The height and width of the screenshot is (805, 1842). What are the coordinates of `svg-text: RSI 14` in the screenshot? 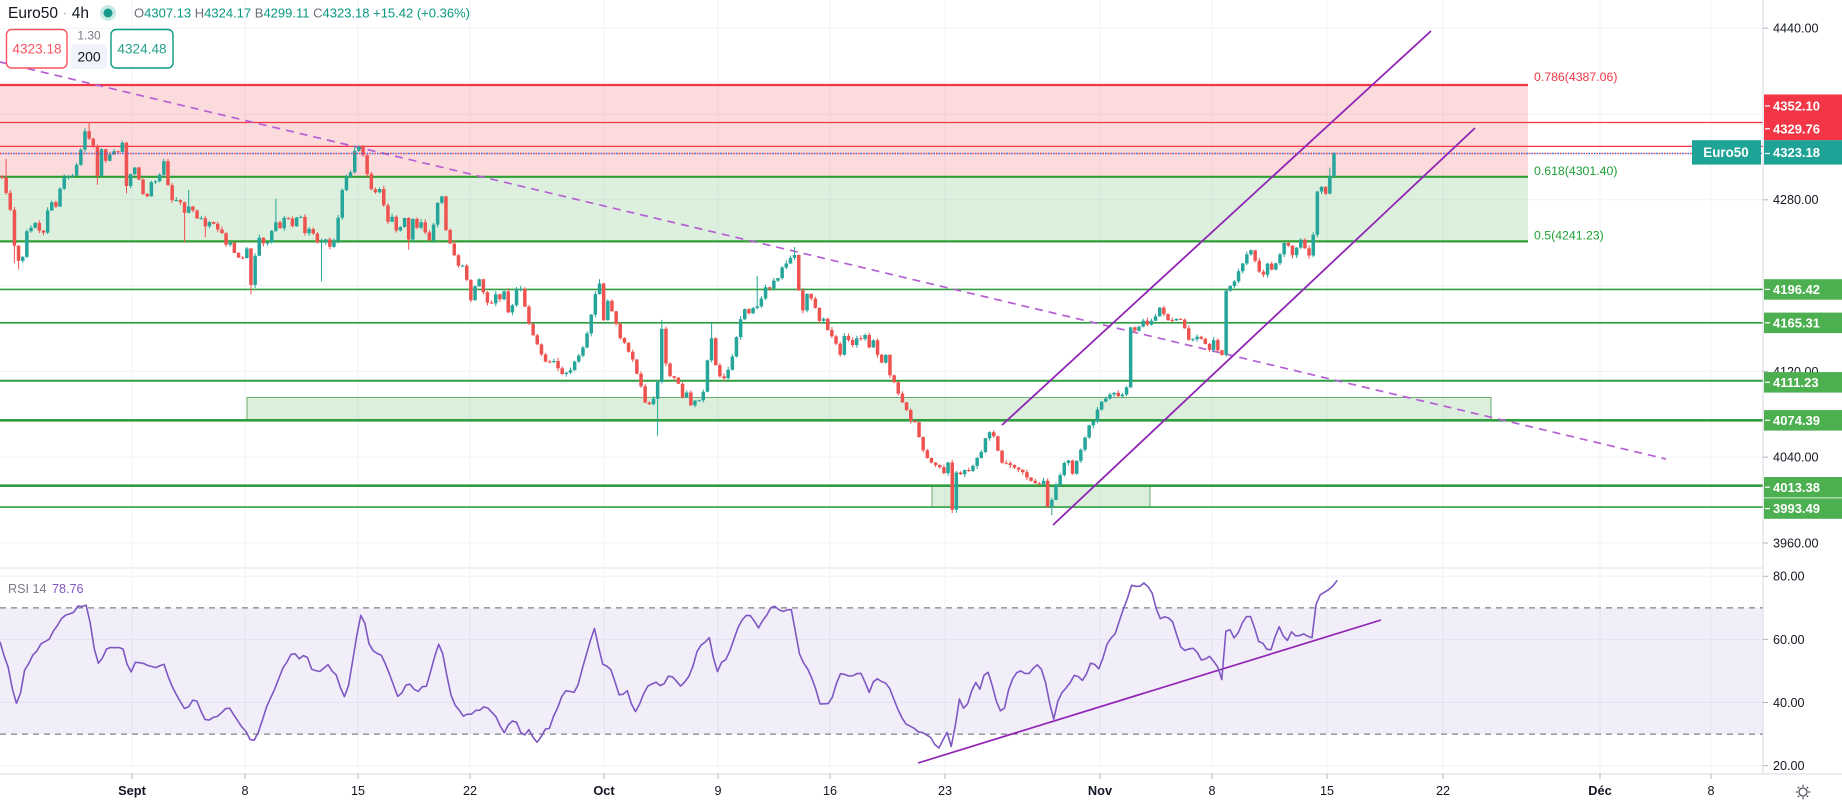 It's located at (27, 589).